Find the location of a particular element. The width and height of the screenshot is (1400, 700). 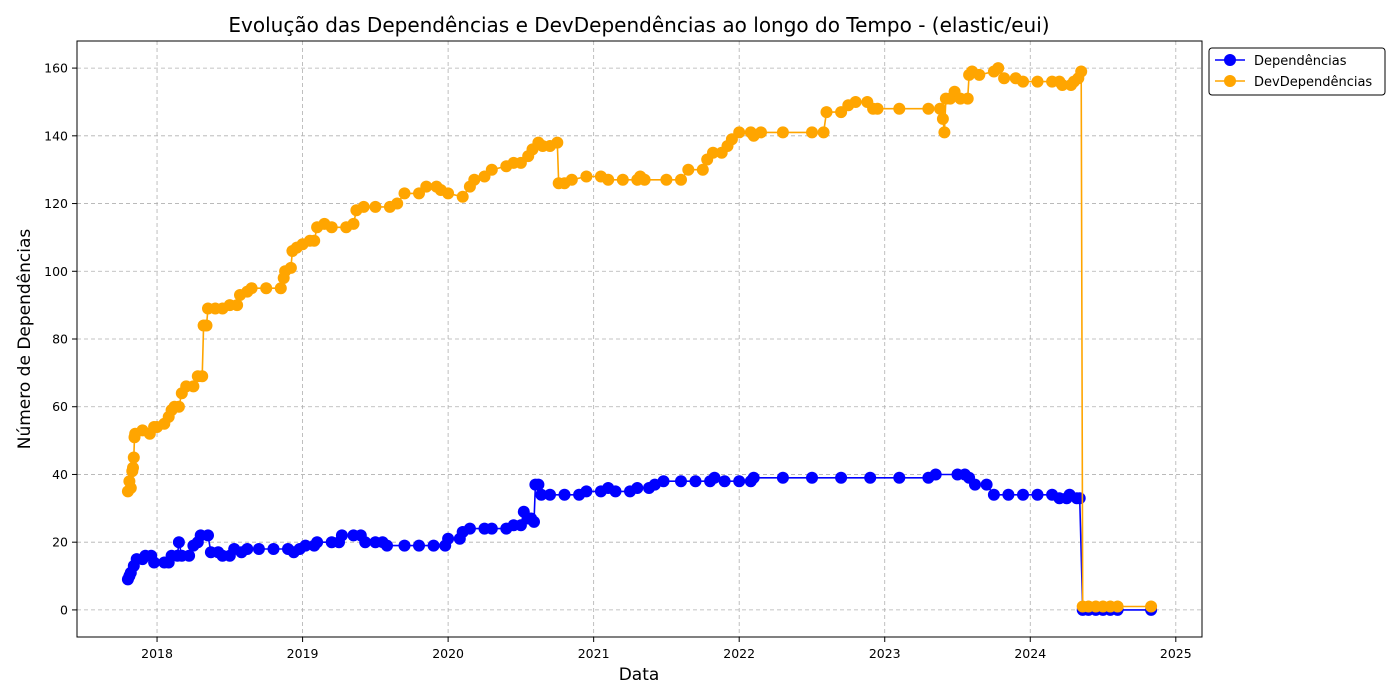

x-tick-label: 2025 is located at coordinates (1176, 653).